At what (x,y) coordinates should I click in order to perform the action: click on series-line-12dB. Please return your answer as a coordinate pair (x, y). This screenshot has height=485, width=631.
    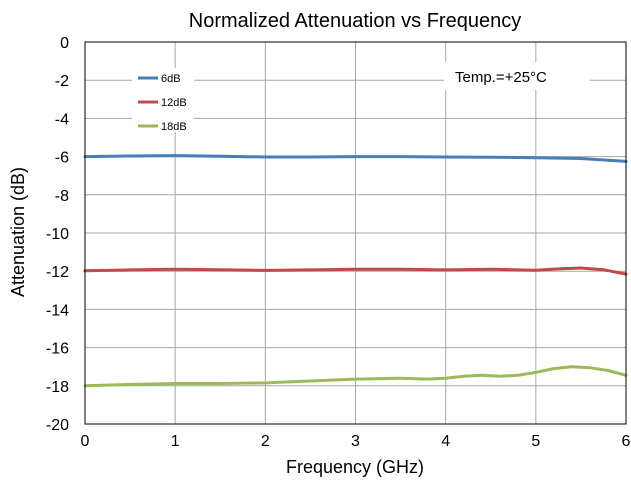
    Looking at the image, I should click on (355, 271).